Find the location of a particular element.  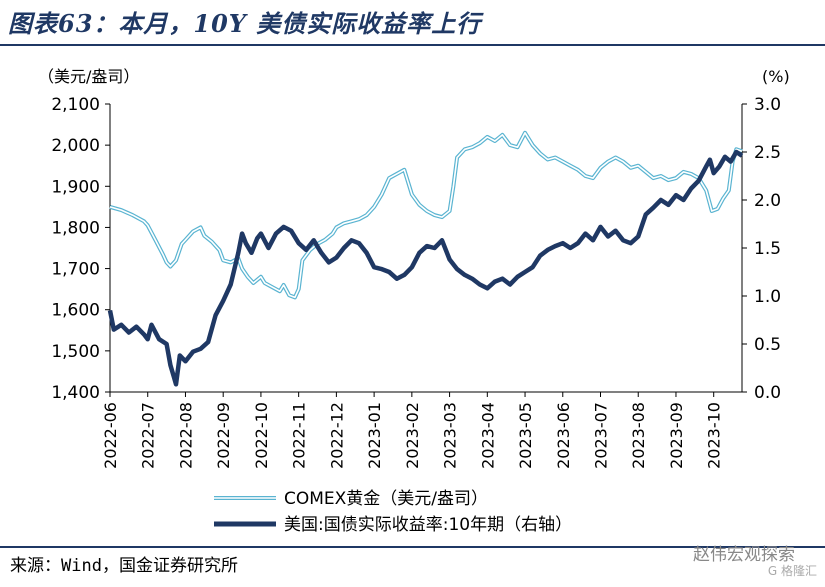

right-tick-label: 0.0 is located at coordinates (767, 393).